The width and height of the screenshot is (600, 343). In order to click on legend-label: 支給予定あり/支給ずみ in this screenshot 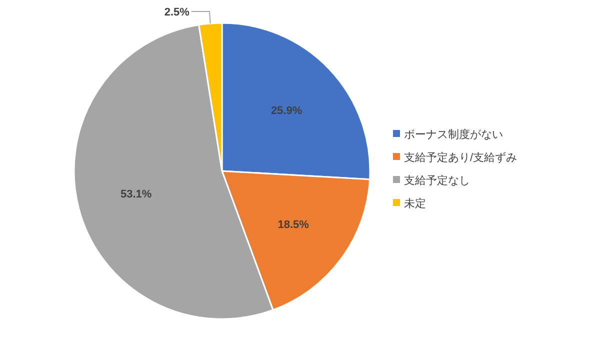, I will do `click(461, 157)`.